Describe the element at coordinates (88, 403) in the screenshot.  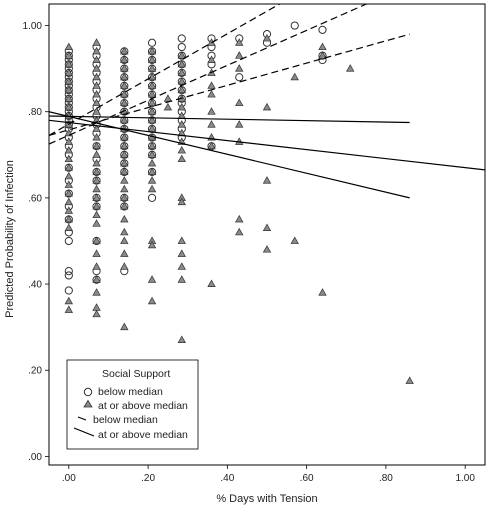
I see `legend-marker-triangle` at that location.